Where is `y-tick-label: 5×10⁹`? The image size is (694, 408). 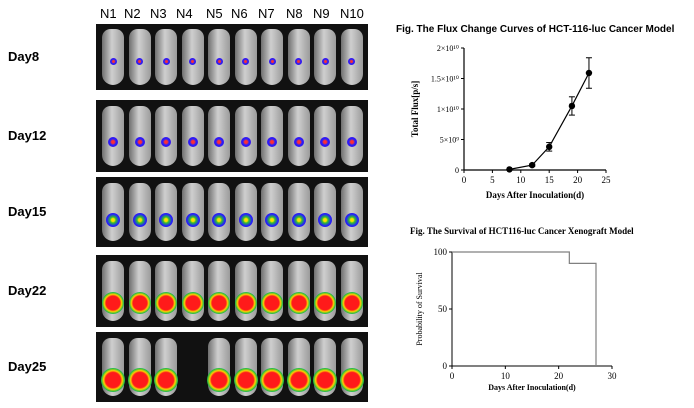
y-tick-label: 5×10⁹ is located at coordinates (450, 140).